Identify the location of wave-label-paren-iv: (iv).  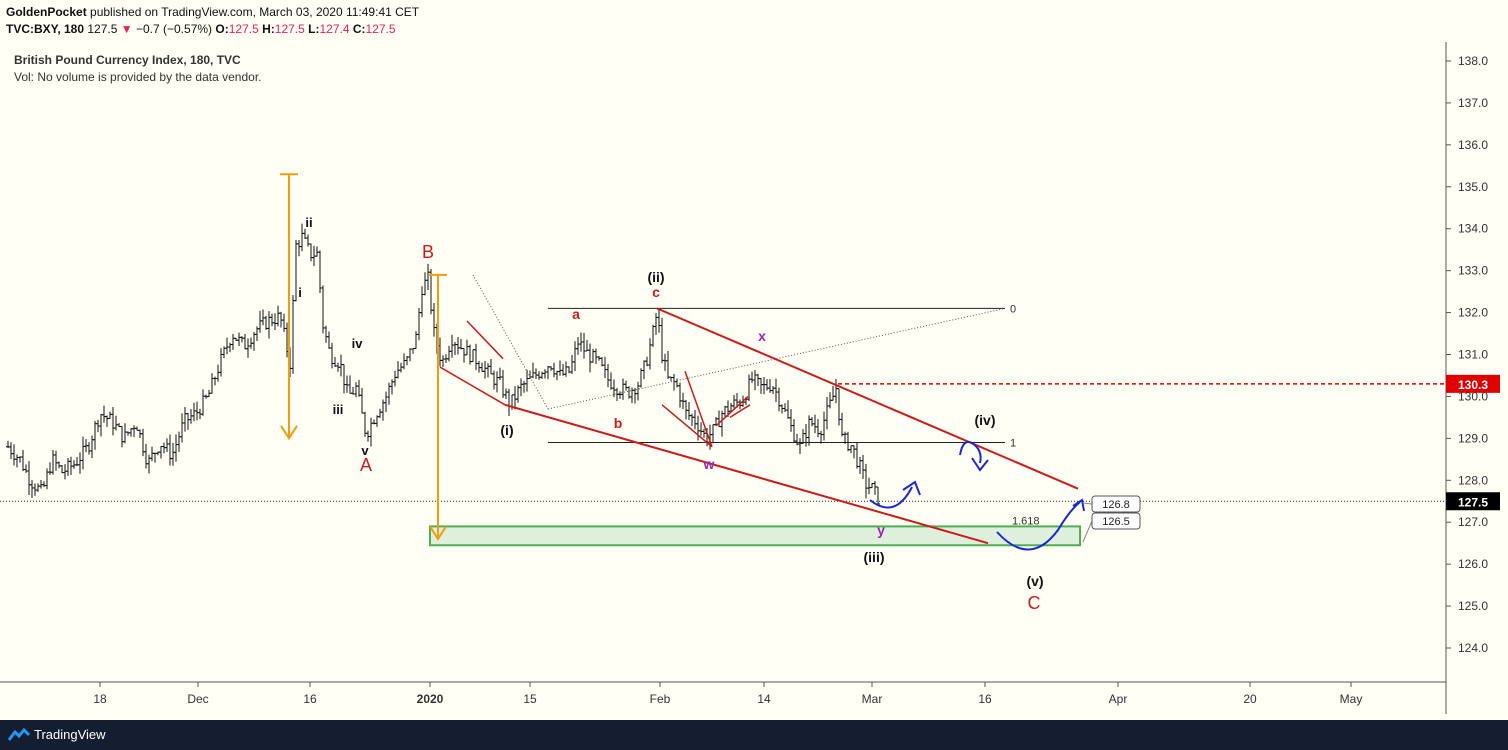
(985, 420).